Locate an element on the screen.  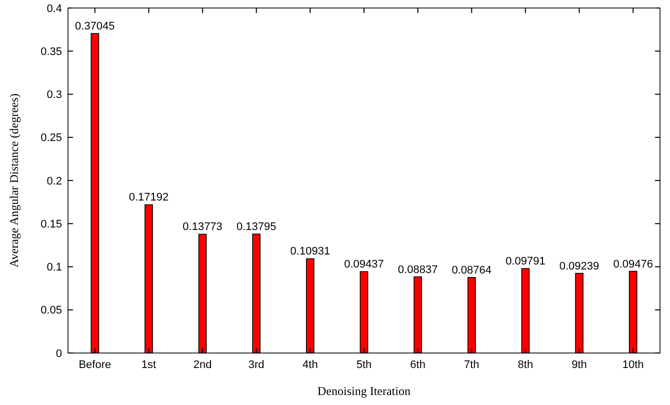
data-label: 0.37045 is located at coordinates (95, 26).